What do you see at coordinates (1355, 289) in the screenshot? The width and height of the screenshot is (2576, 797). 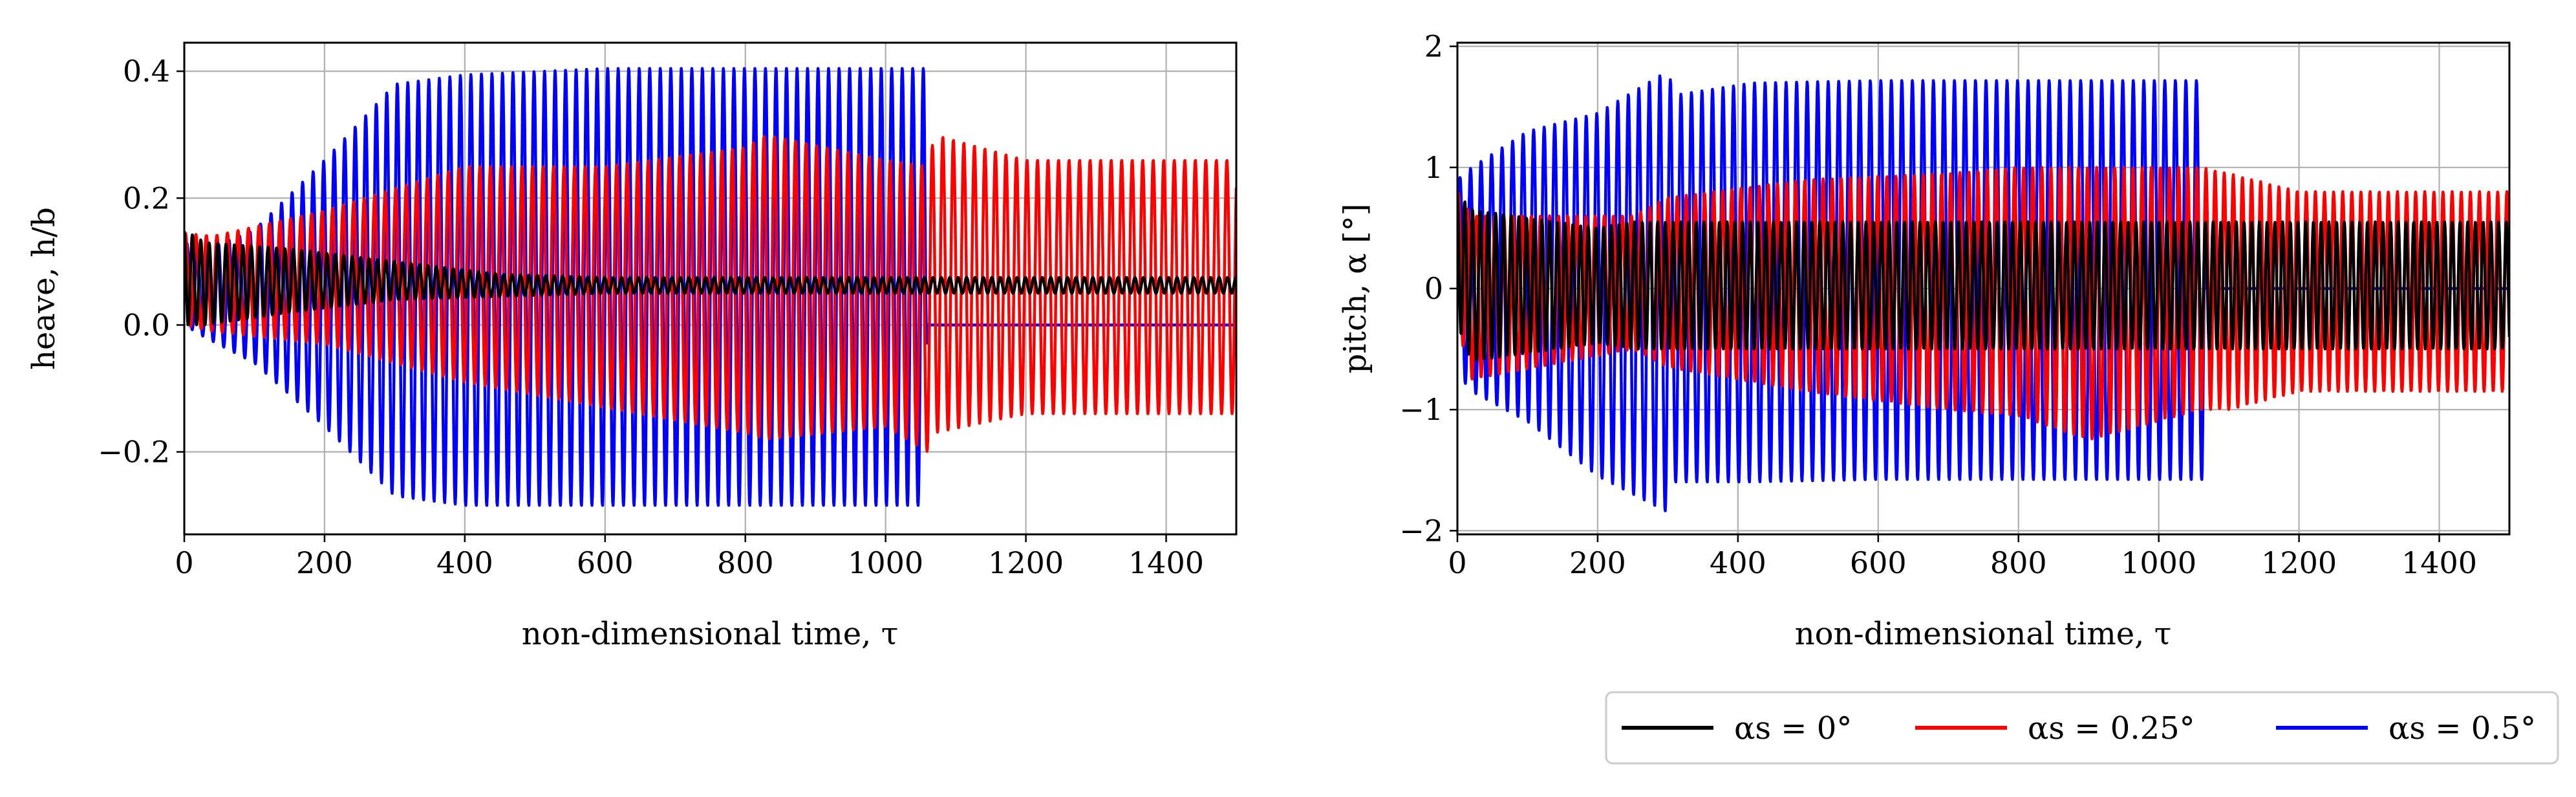 I see `pitch-y-axis-label: pitch, α [°]` at bounding box center [1355, 289].